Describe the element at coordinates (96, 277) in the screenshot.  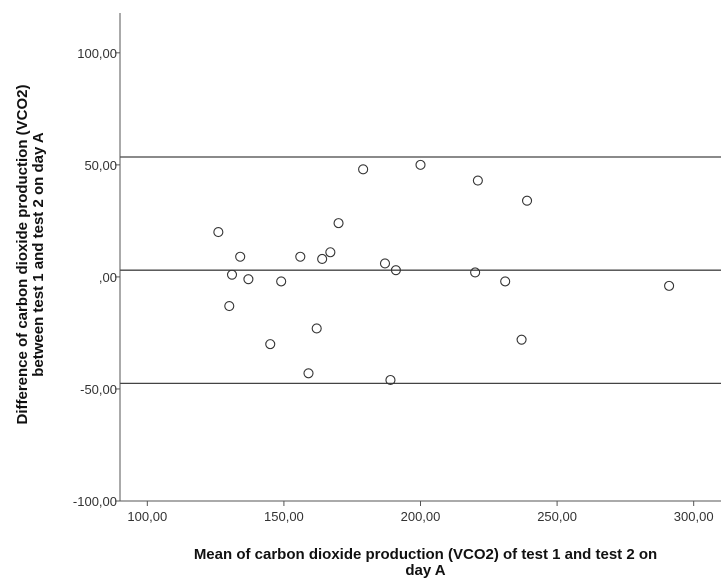
I see `y-ticks: 100,00 50,00 ,00 -50,00 -100,00` at that location.